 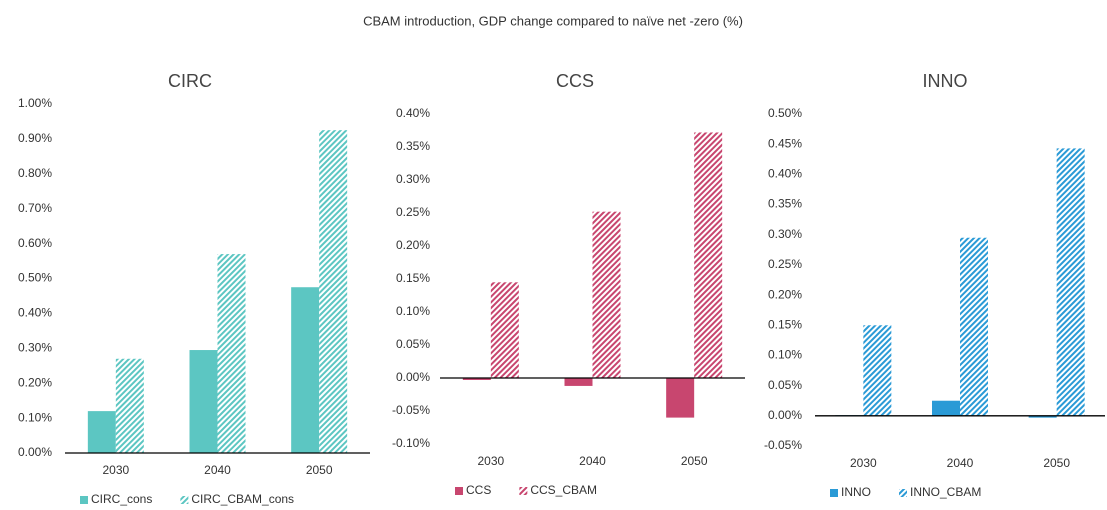 What do you see at coordinates (35, 138) in the screenshot?
I see `y-tick-label: 0.90%` at bounding box center [35, 138].